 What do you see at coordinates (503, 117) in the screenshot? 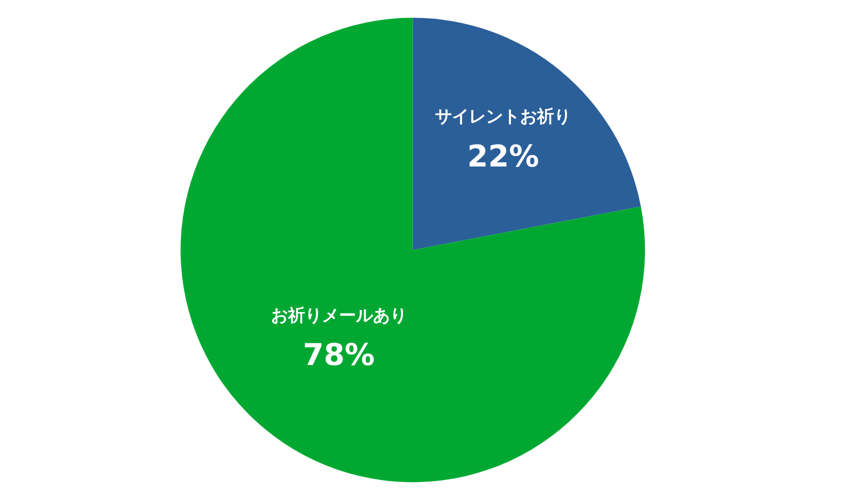
I see `slice-label: サイレントお祈り` at bounding box center [503, 117].